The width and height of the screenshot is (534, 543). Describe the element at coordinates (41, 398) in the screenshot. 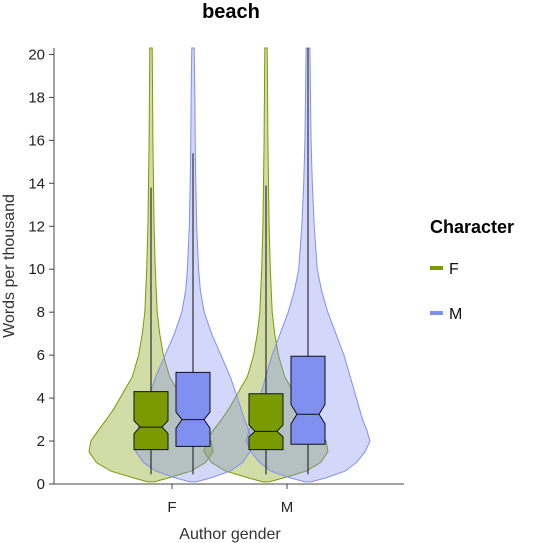

I see `y-tick-label: 4` at that location.